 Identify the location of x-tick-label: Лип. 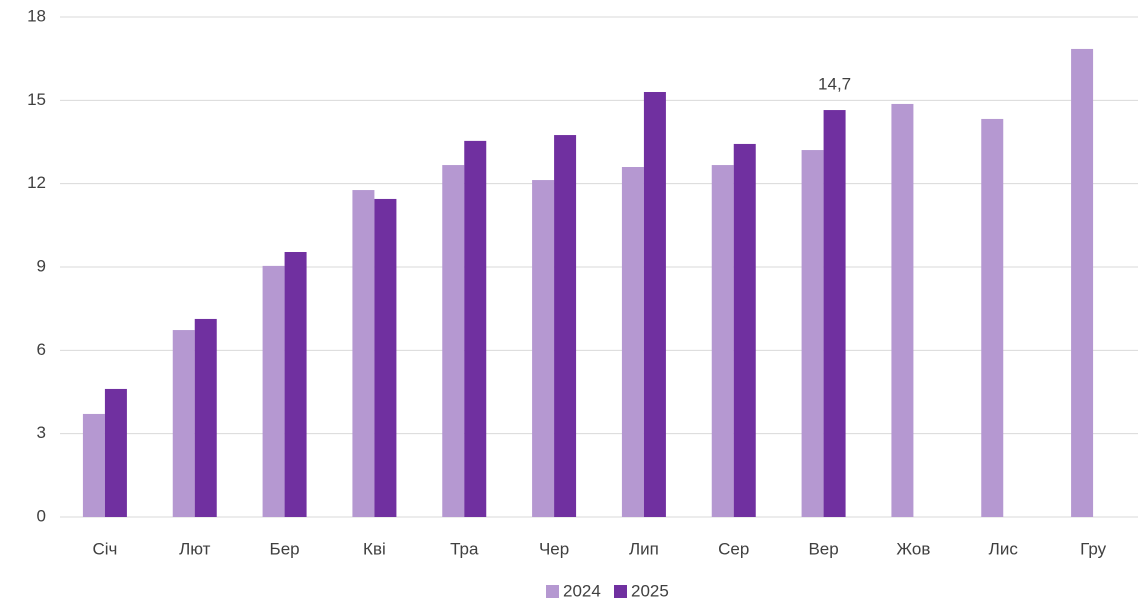
(644, 548).